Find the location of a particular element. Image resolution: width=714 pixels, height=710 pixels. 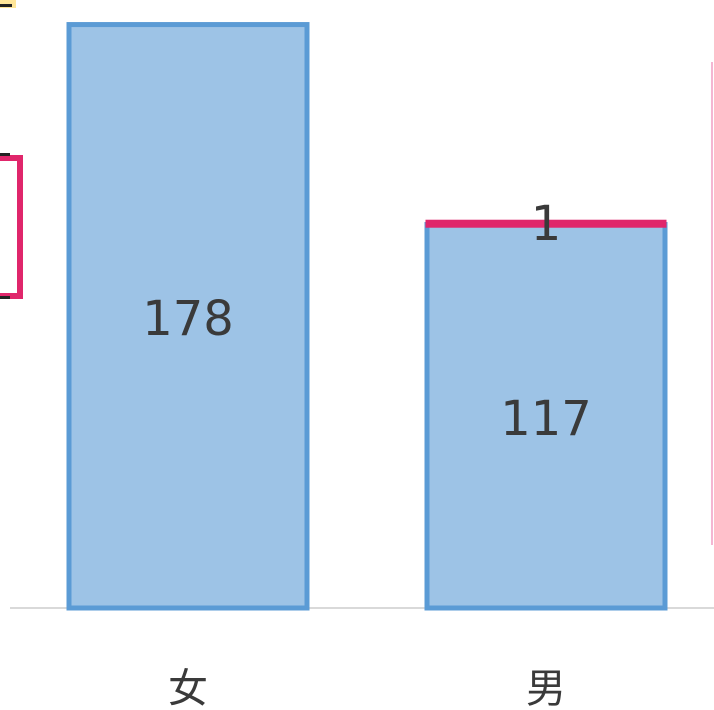

left-frame-box is located at coordinates (11, 227).